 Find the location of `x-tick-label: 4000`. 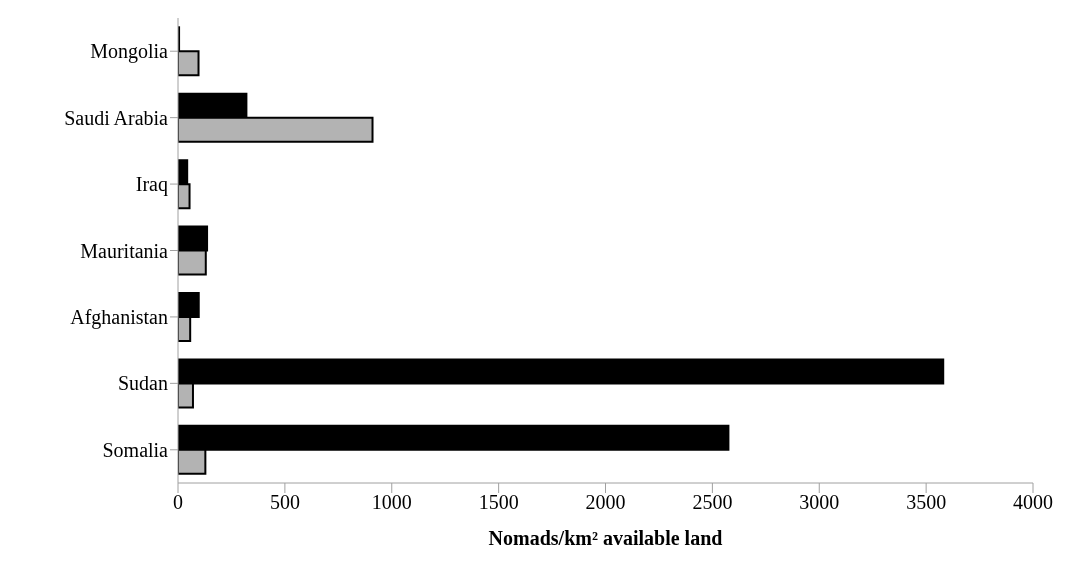

x-tick-label: 4000 is located at coordinates (1033, 502).